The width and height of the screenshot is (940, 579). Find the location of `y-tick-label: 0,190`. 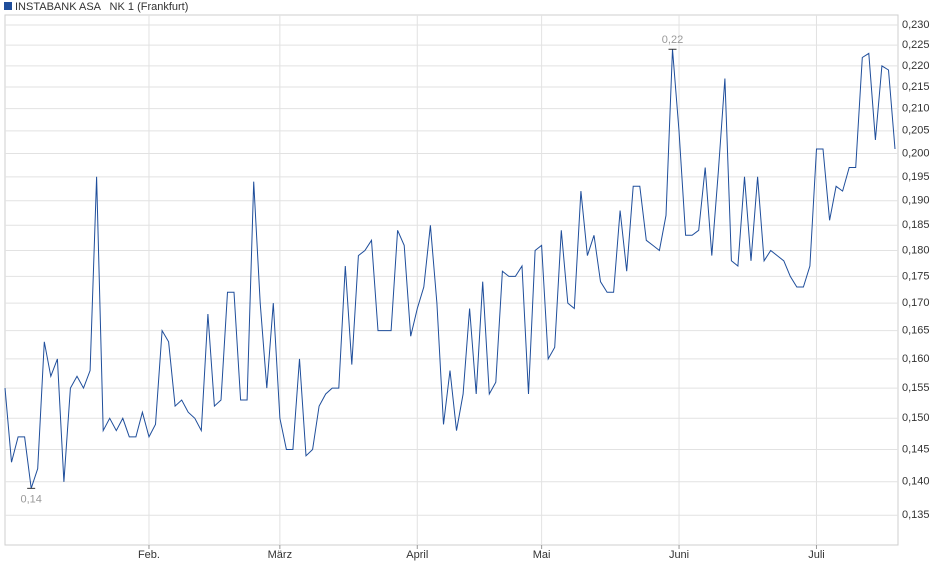

y-tick-label: 0,190 is located at coordinates (916, 201).